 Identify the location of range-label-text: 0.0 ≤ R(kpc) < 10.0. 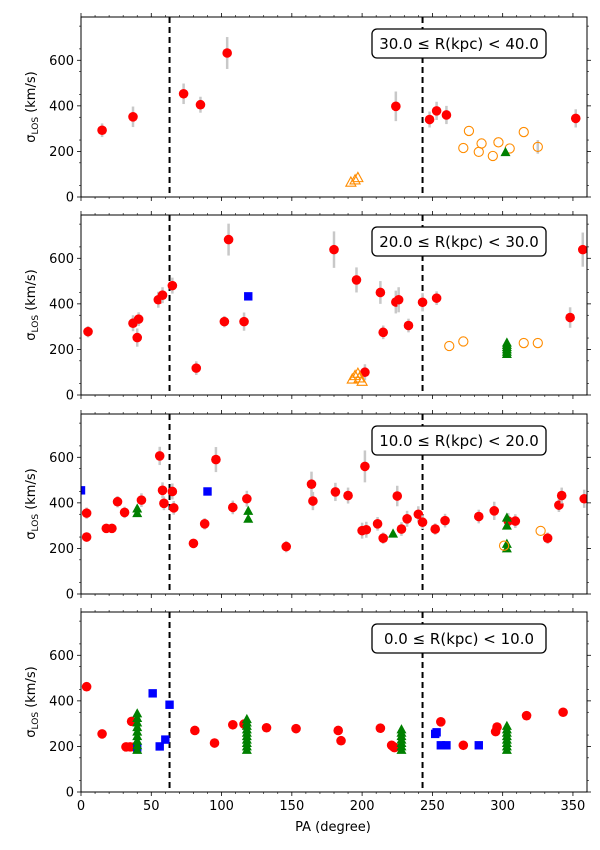
(459, 639).